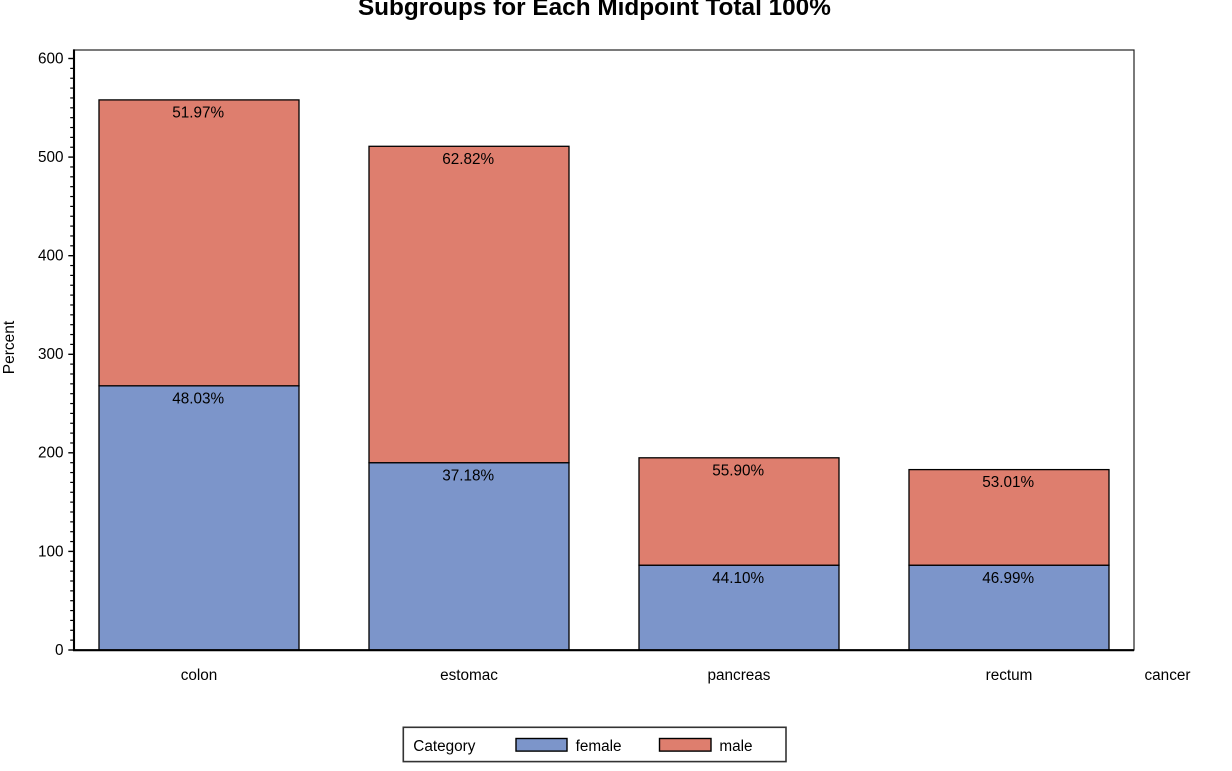 The image size is (1232, 771). I want to click on svg-text: 600, so click(51, 58).